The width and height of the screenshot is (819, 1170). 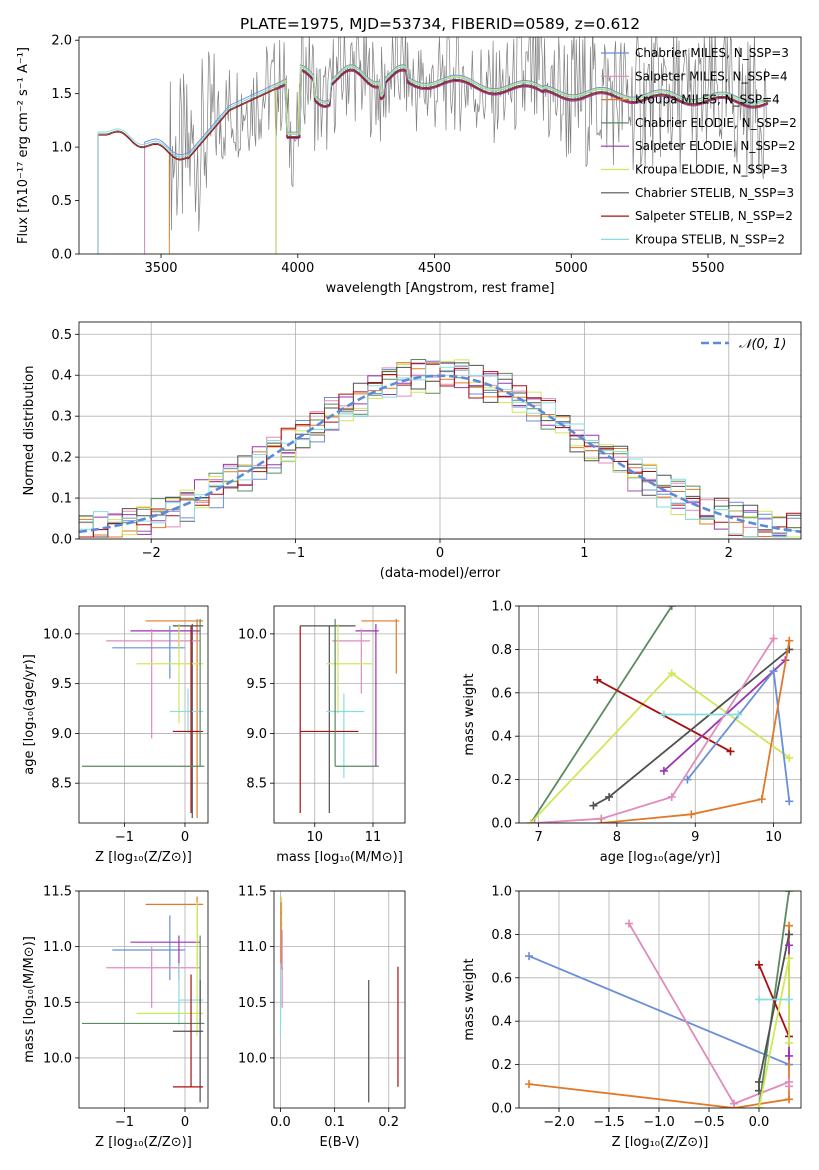 What do you see at coordinates (23, 145) in the screenshot?
I see `y-axis-label: Flux [fλ10⁻¹⁷ erg cm⁻² s⁻¹ A⁻¹]` at bounding box center [23, 145].